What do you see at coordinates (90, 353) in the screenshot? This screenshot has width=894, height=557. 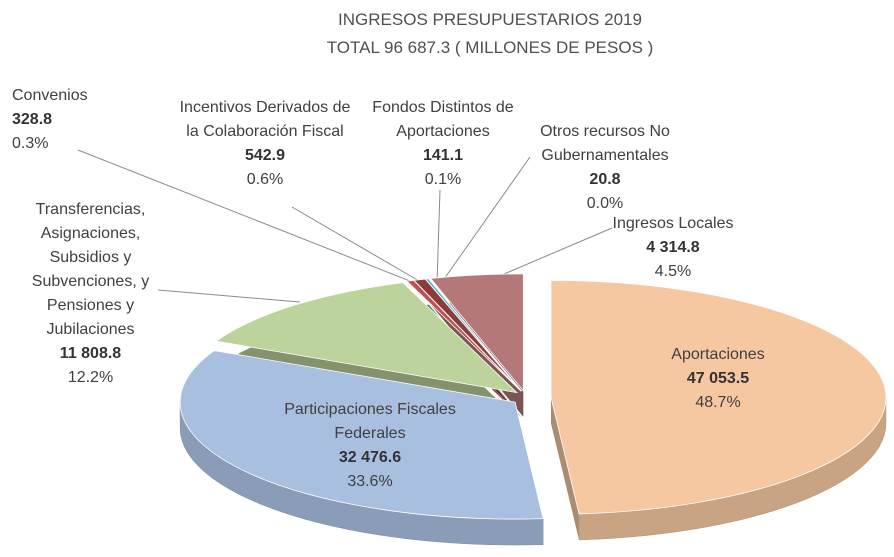 I see `value-label: 11 808.8` at bounding box center [90, 353].